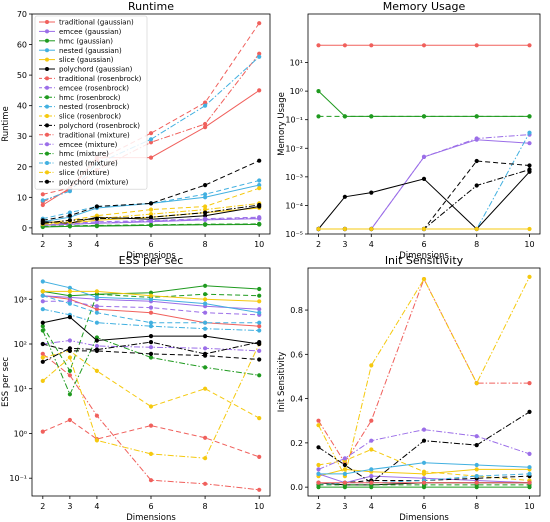 This screenshot has height=522, width=550. What do you see at coordinates (100, 79) in the screenshot?
I see `legend-label: traditional (rosenbrock)` at bounding box center [100, 79].